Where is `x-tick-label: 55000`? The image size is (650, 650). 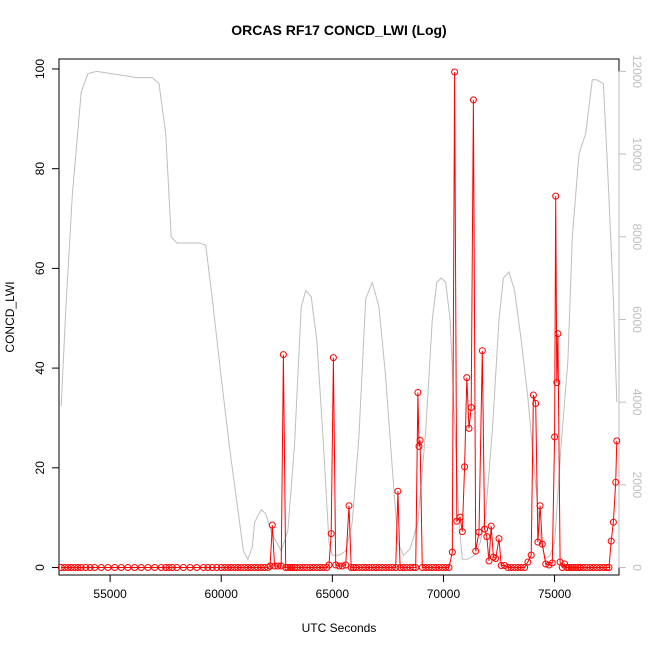 x-tick-label: 55000 is located at coordinates (110, 594).